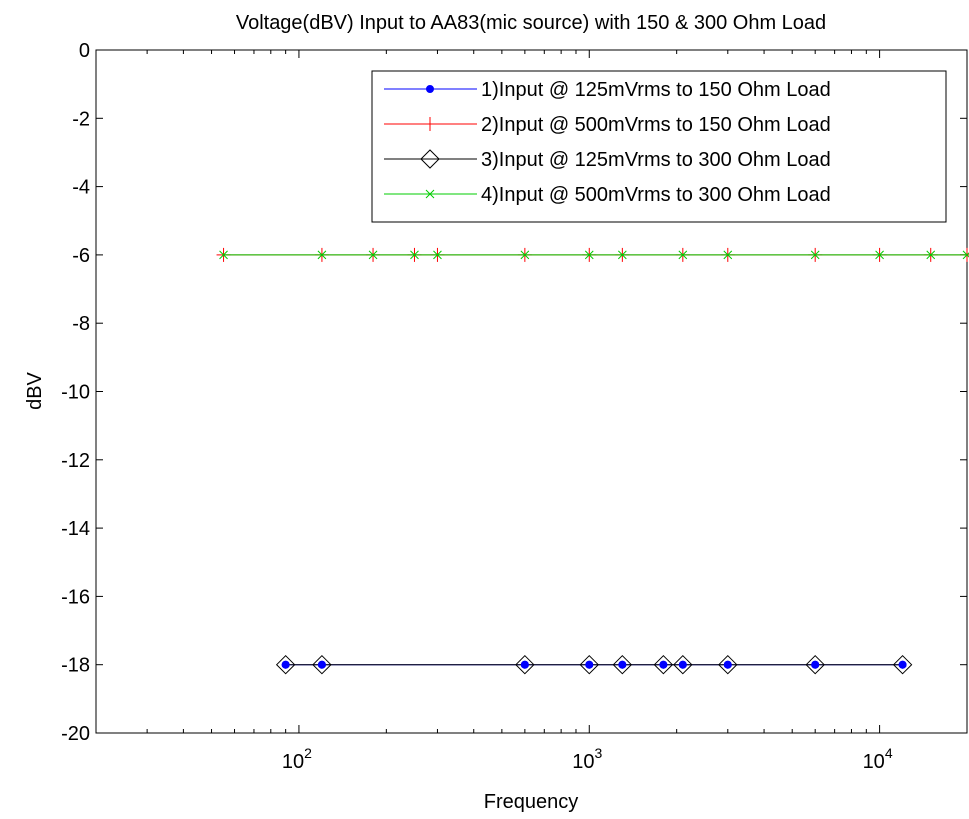 The width and height of the screenshot is (969, 819). What do you see at coordinates (75, 529) in the screenshot?
I see `y-tick-label: -14` at bounding box center [75, 529].